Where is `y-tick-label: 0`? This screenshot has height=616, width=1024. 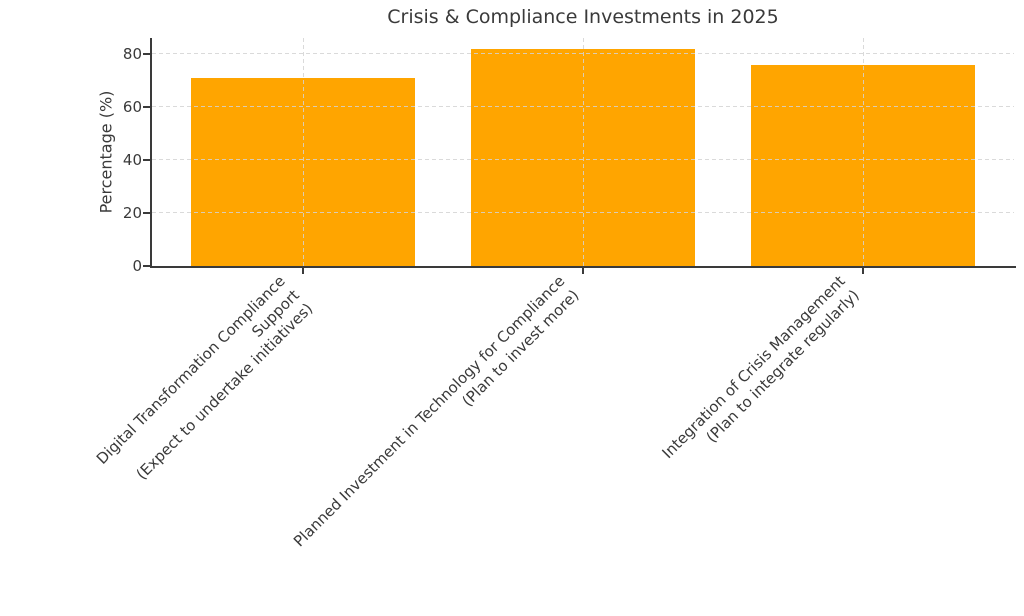 y-tick-label: 0 is located at coordinates (137, 266).